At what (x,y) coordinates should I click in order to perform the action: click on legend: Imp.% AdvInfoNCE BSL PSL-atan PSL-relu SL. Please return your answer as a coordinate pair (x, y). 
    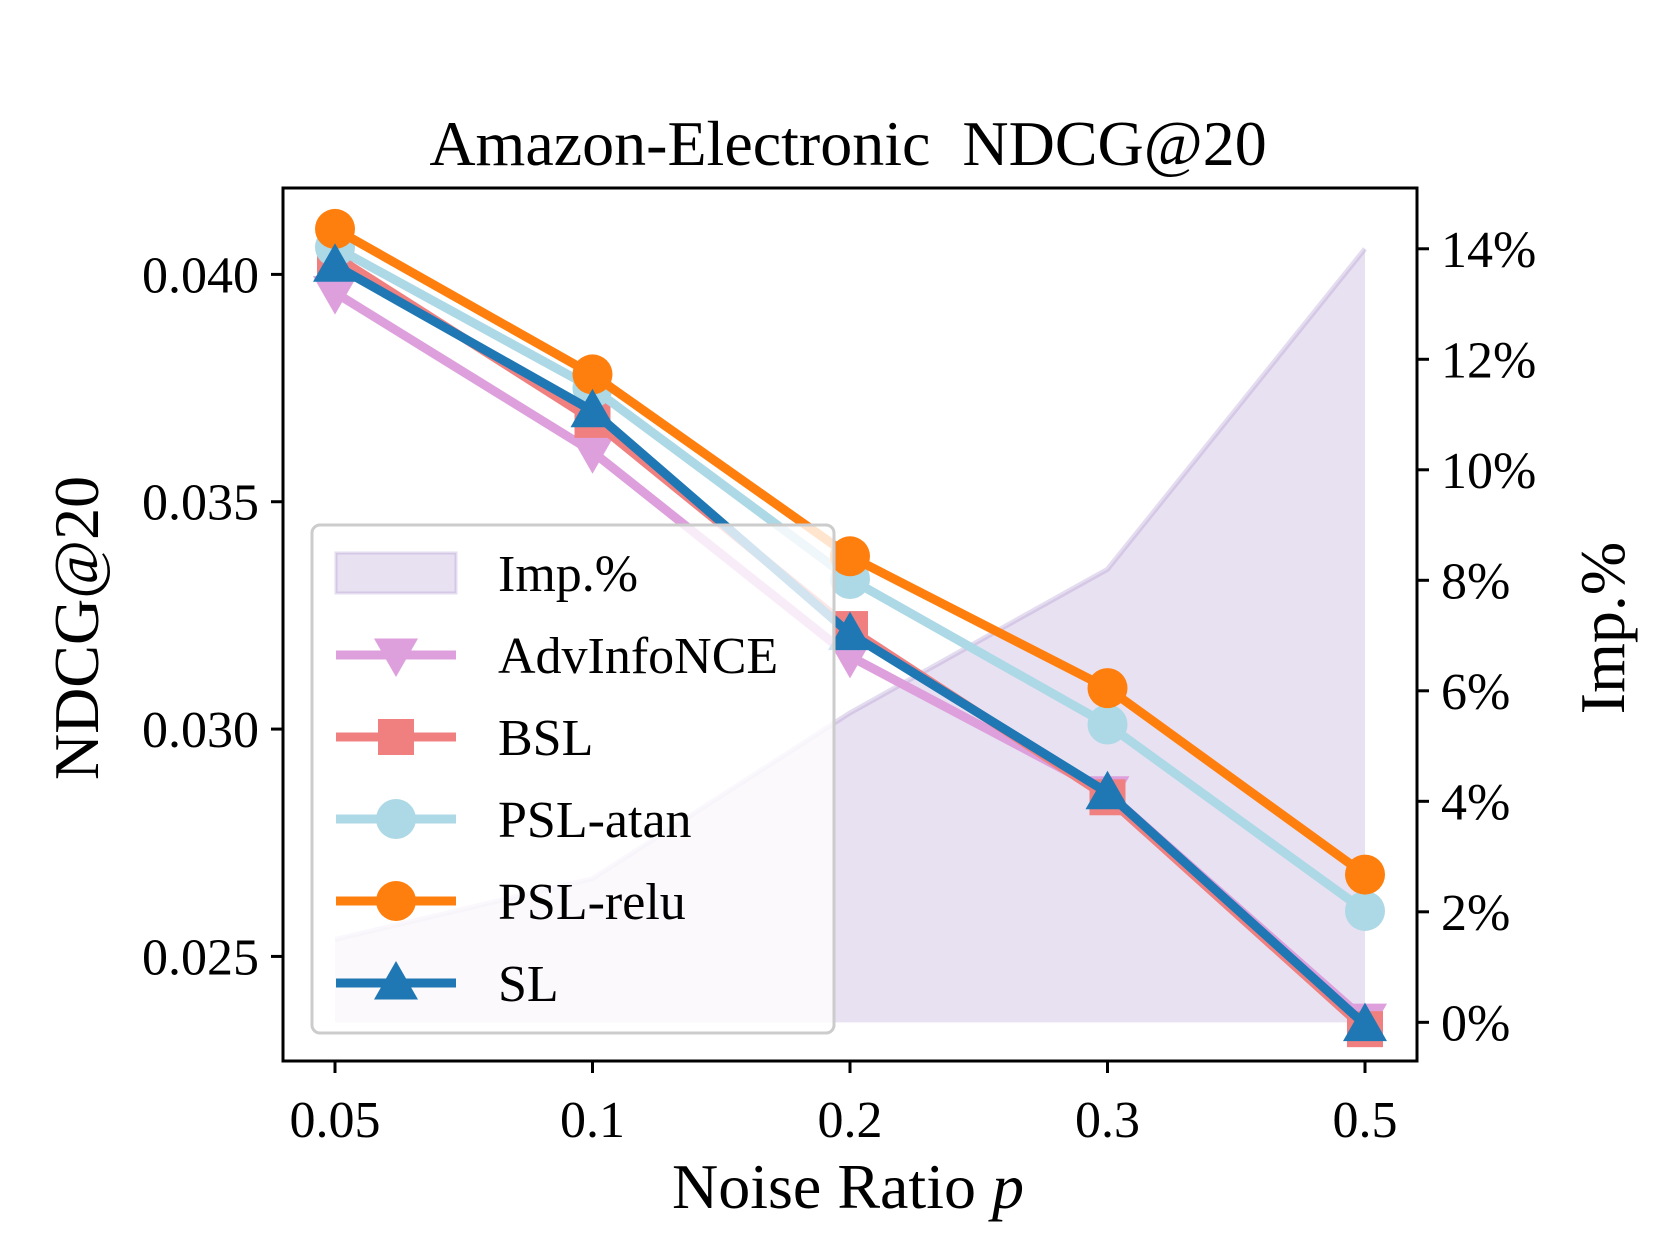
    Looking at the image, I should click on (573, 779).